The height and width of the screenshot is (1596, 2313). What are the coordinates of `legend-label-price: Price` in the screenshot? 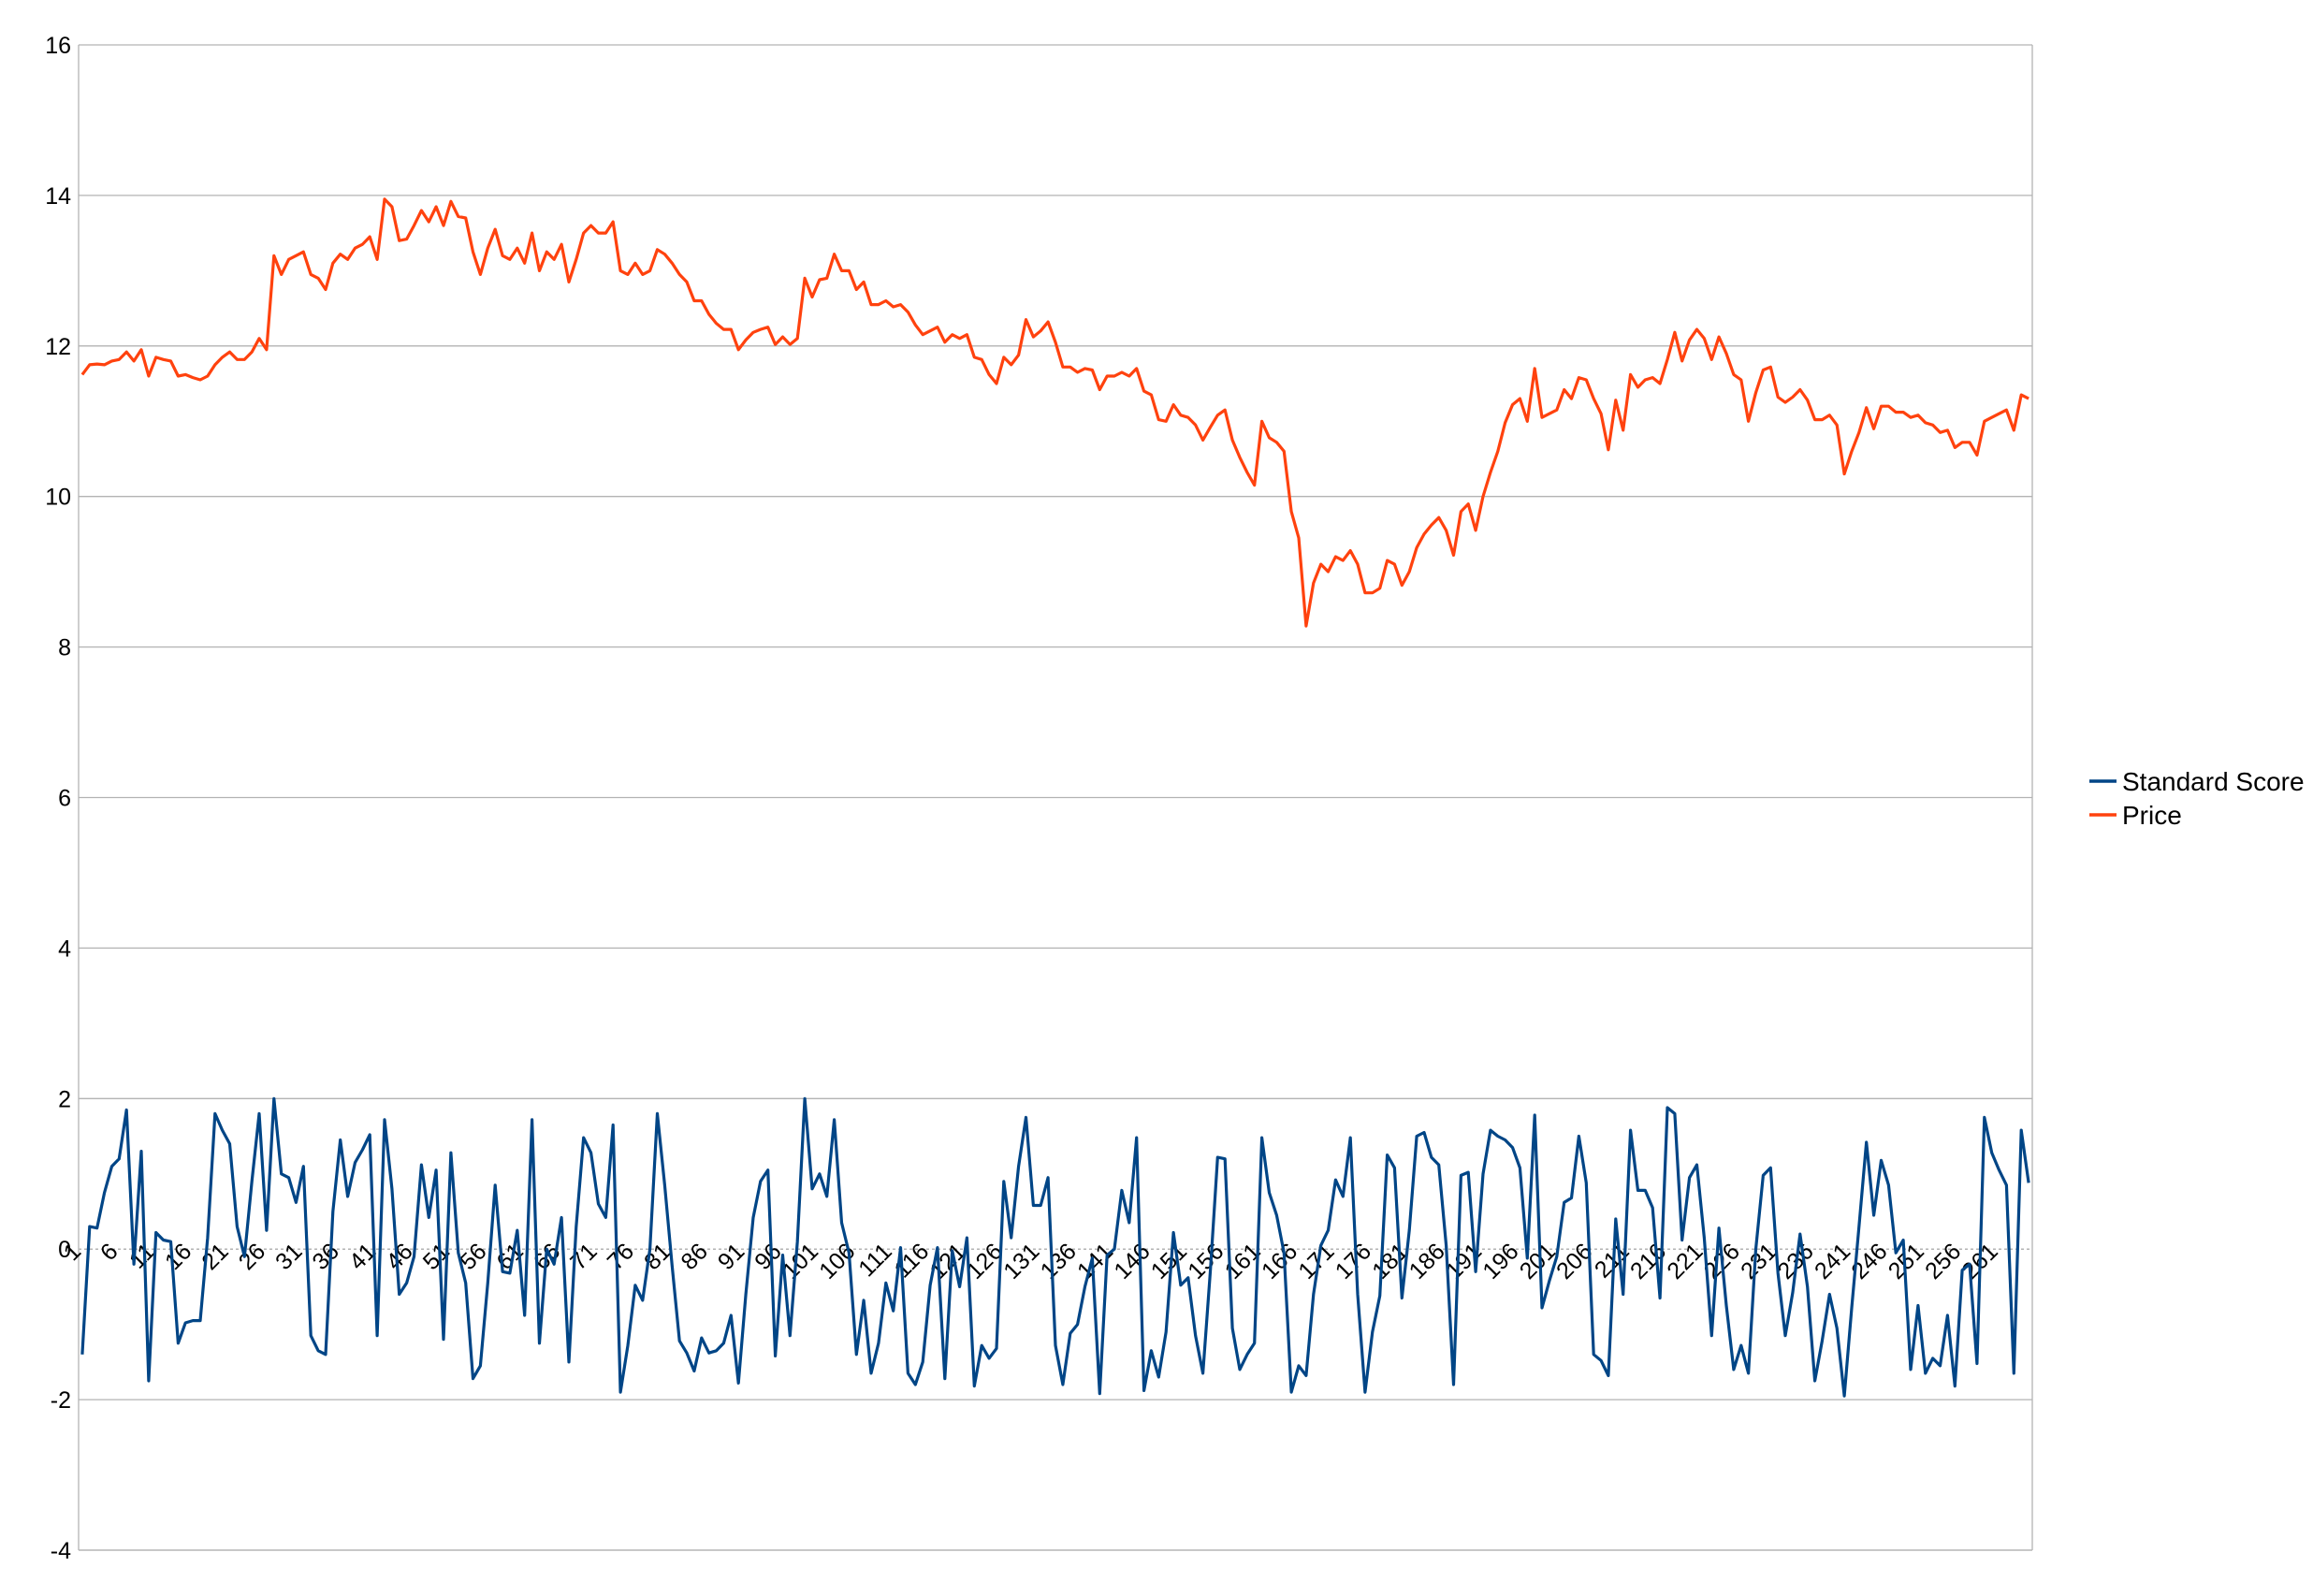 It's located at (2152, 815).